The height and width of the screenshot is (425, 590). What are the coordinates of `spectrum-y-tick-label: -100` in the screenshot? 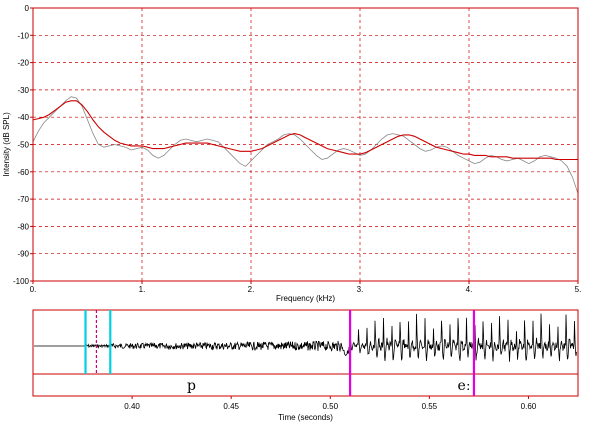 It's located at (21, 281).